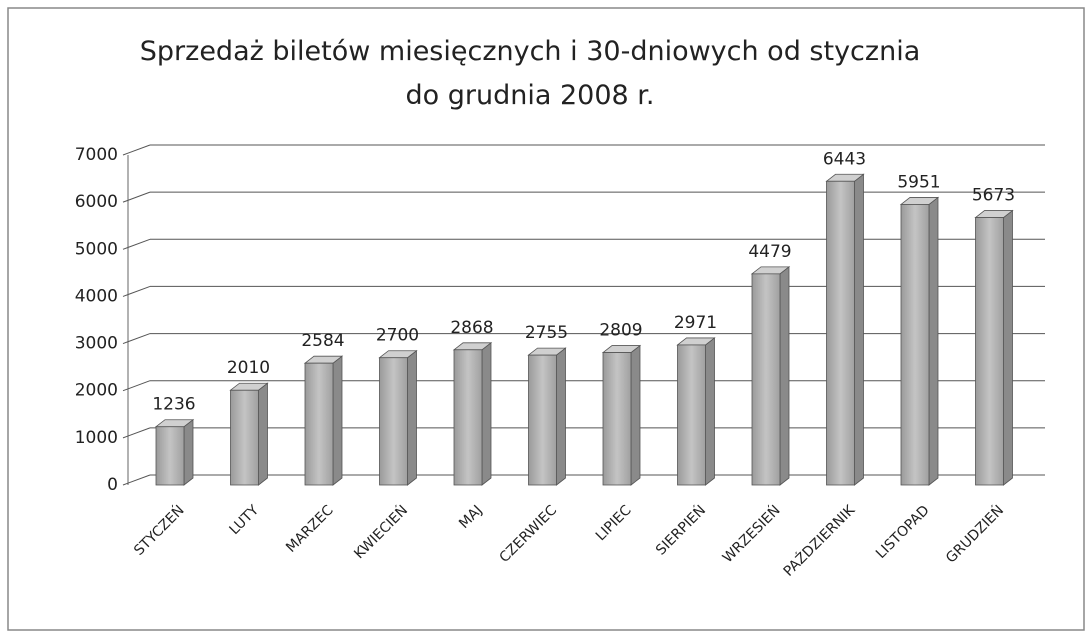 Image resolution: width=1090 pixels, height=636 pixels. Describe the element at coordinates (173, 405) in the screenshot. I see `value-label: 1236` at that location.